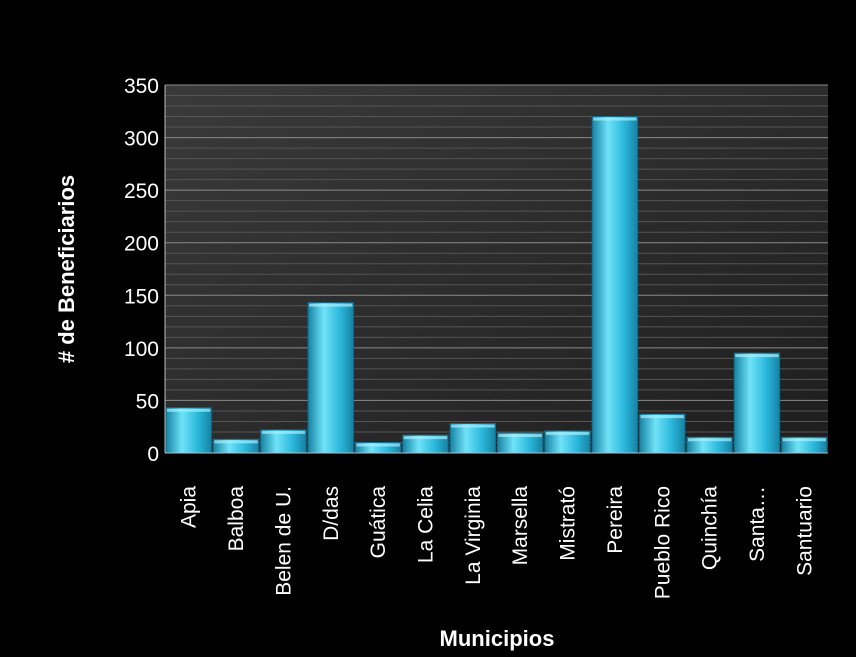 The width and height of the screenshot is (856, 657). What do you see at coordinates (141, 86) in the screenshot?
I see `y-tick-label: 350` at bounding box center [141, 86].